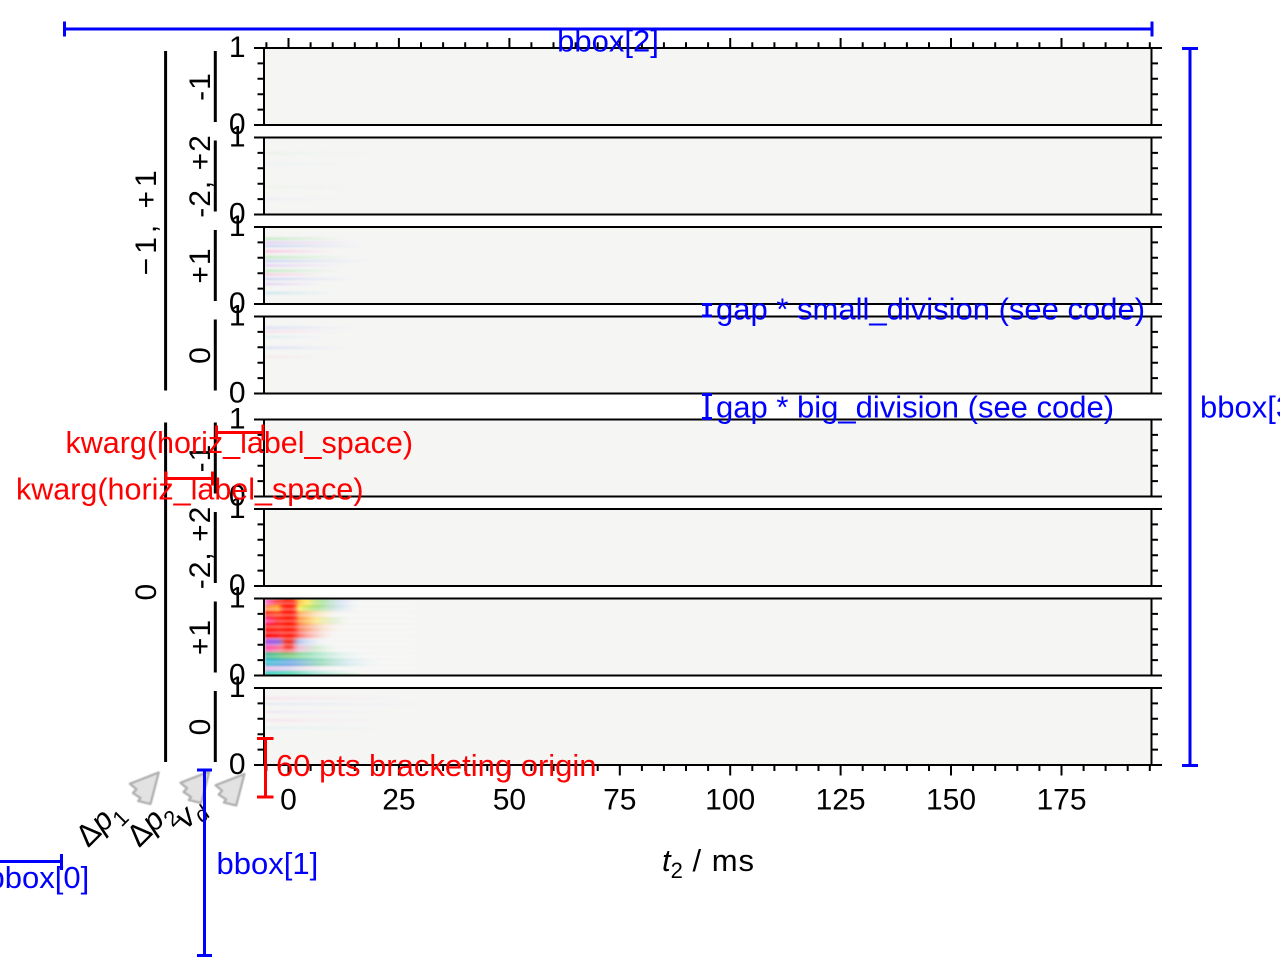  Describe the element at coordinates (951, 800) in the screenshot. I see `svg-text: 150` at that location.